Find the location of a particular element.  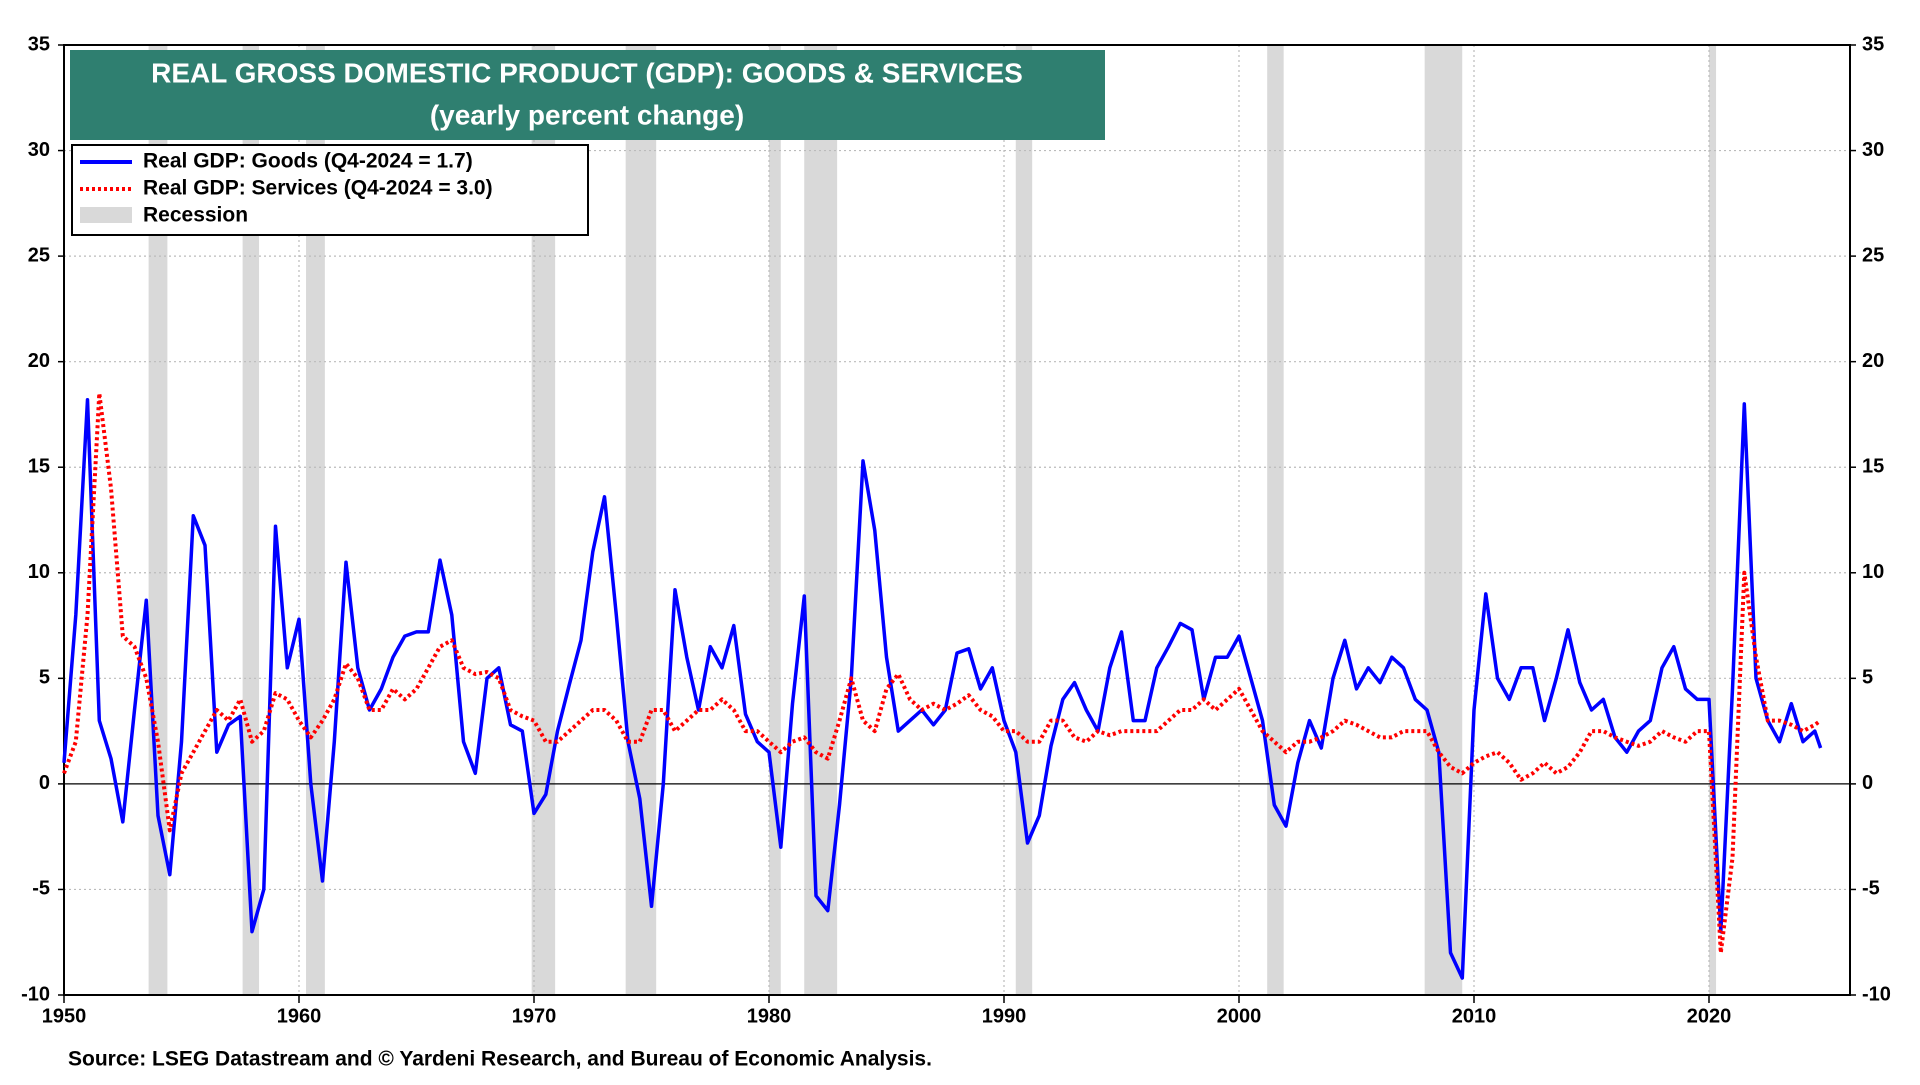

y2-tick-label: 30 is located at coordinates (1873, 150).